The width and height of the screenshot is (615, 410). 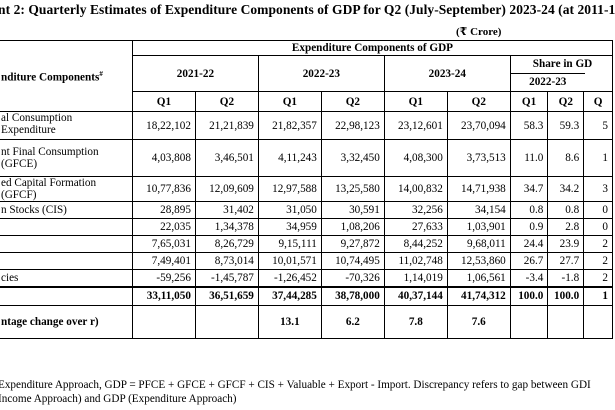 What do you see at coordinates (289, 261) in the screenshot?
I see `cell: 10,01,571` at bounding box center [289, 261].